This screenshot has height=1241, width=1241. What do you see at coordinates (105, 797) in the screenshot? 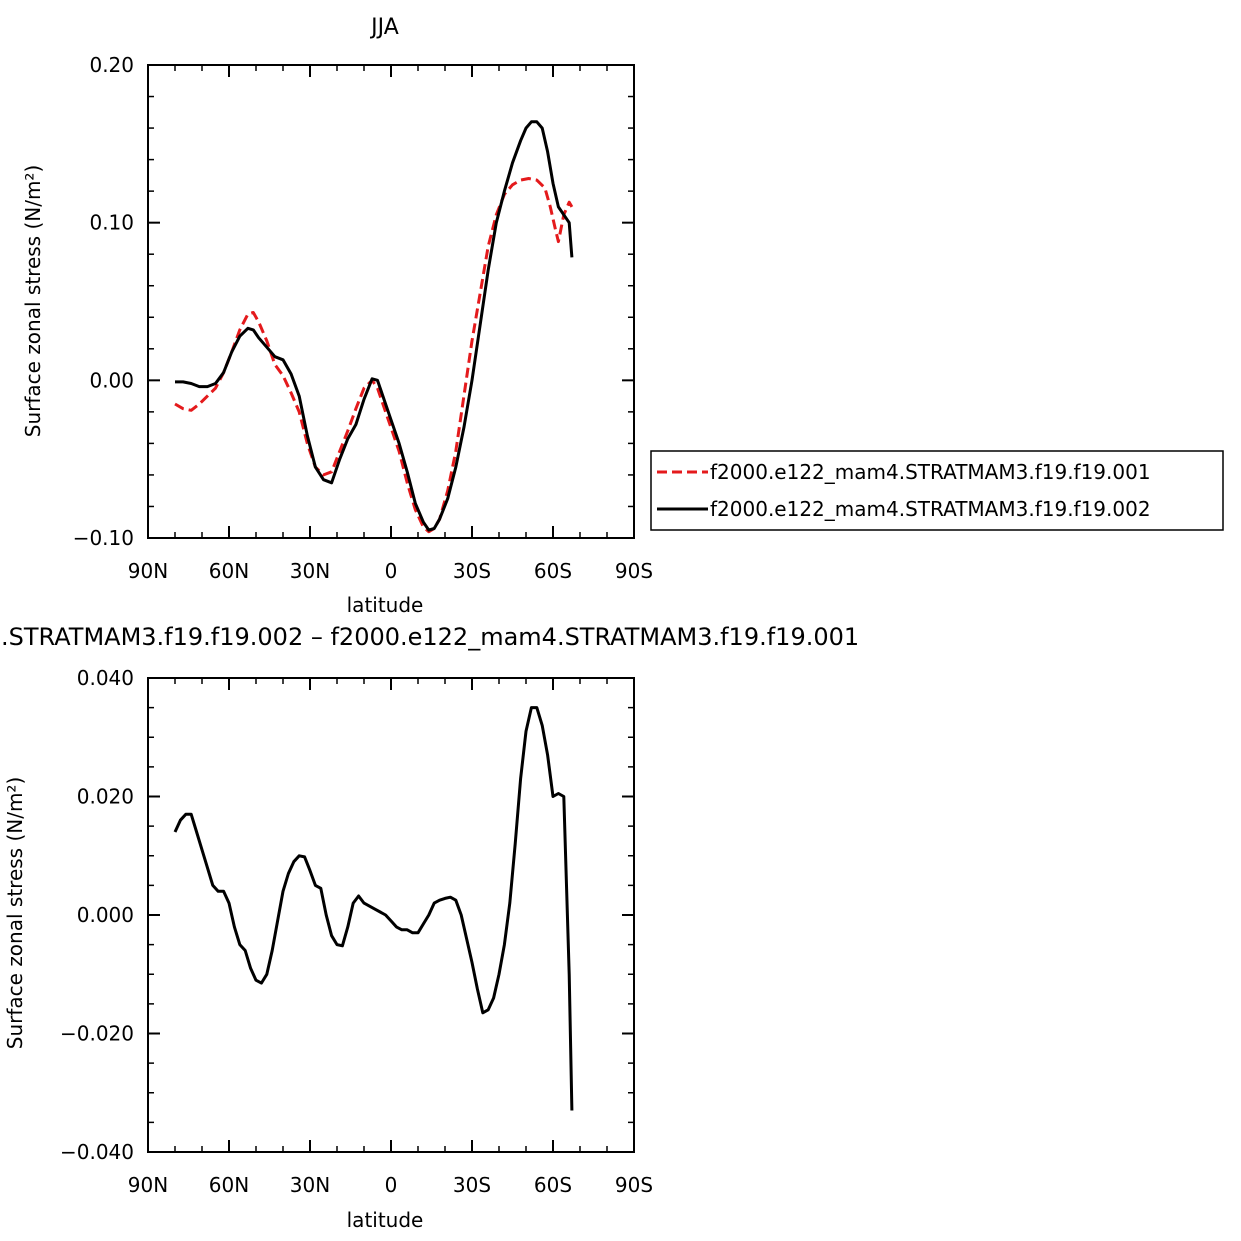
I see `y-tick-label: 0.020` at bounding box center [105, 797].